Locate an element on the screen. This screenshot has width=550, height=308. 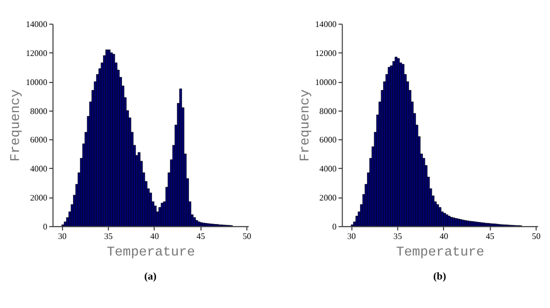
text: (a) is located at coordinates (151, 277).